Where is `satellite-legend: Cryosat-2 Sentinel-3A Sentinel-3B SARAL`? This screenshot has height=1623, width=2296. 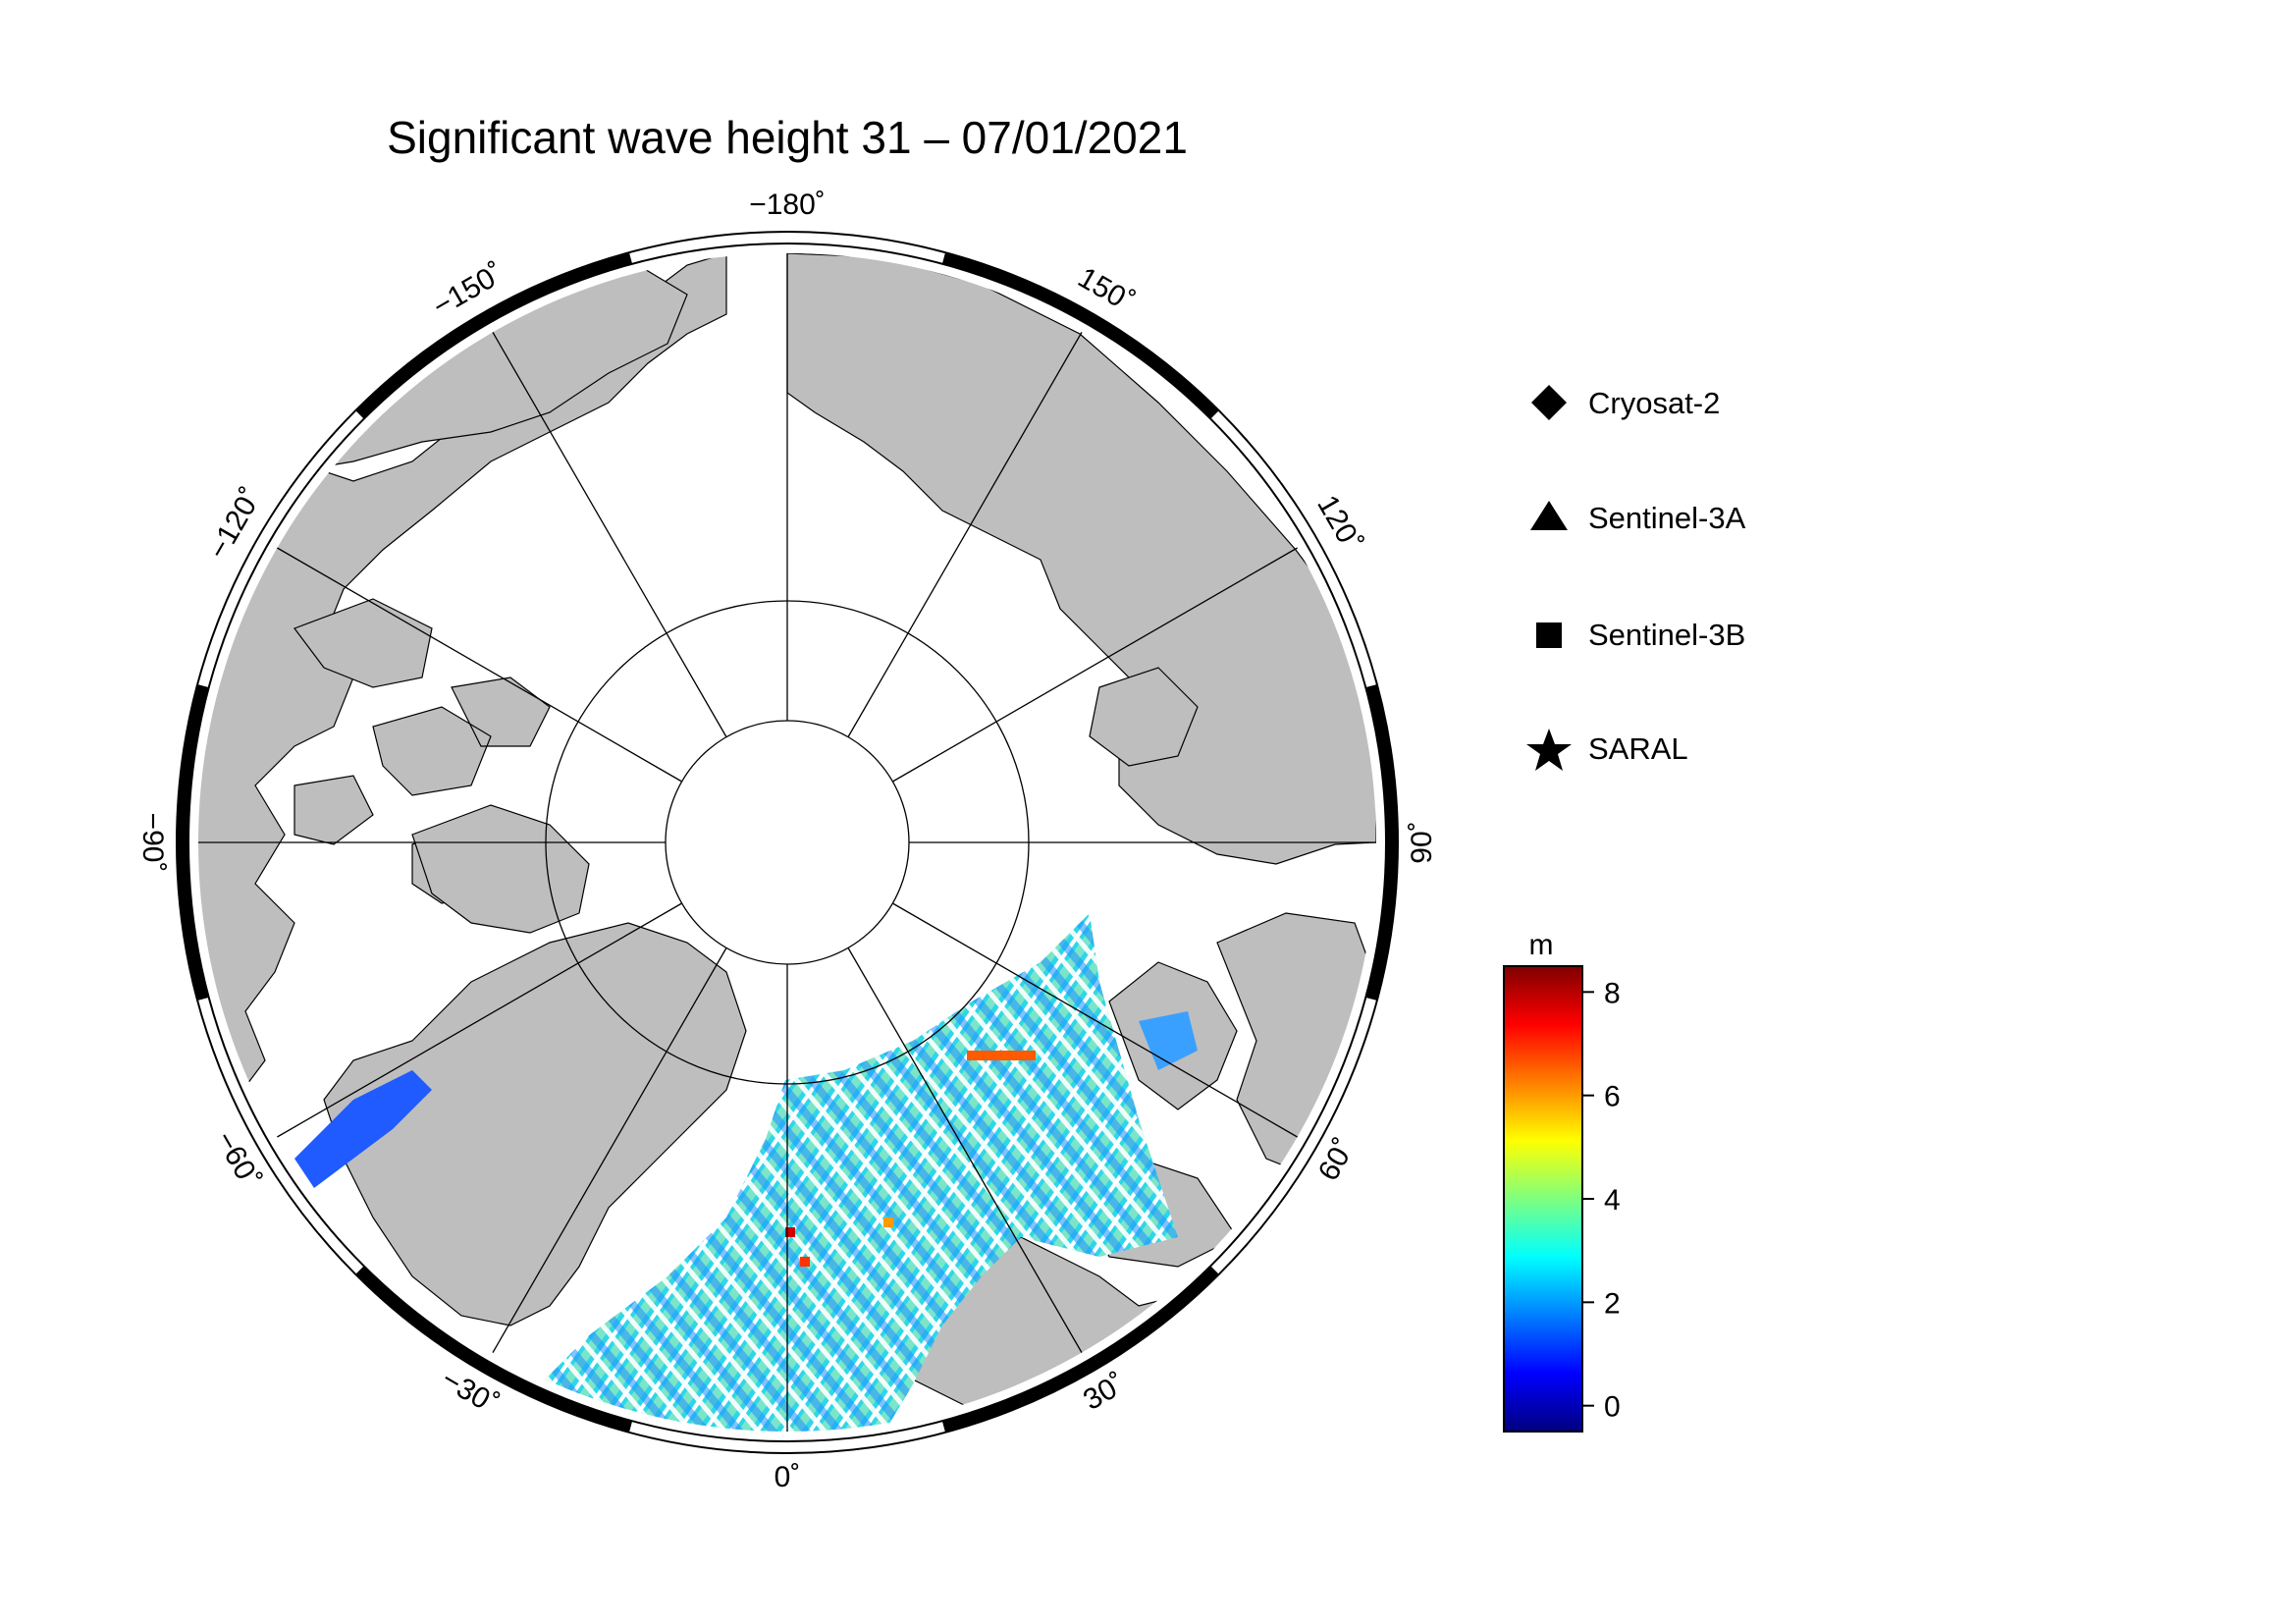 satellite-legend: Cryosat-2 Sentinel-3A Sentinel-3B SARAL is located at coordinates (1636, 578).